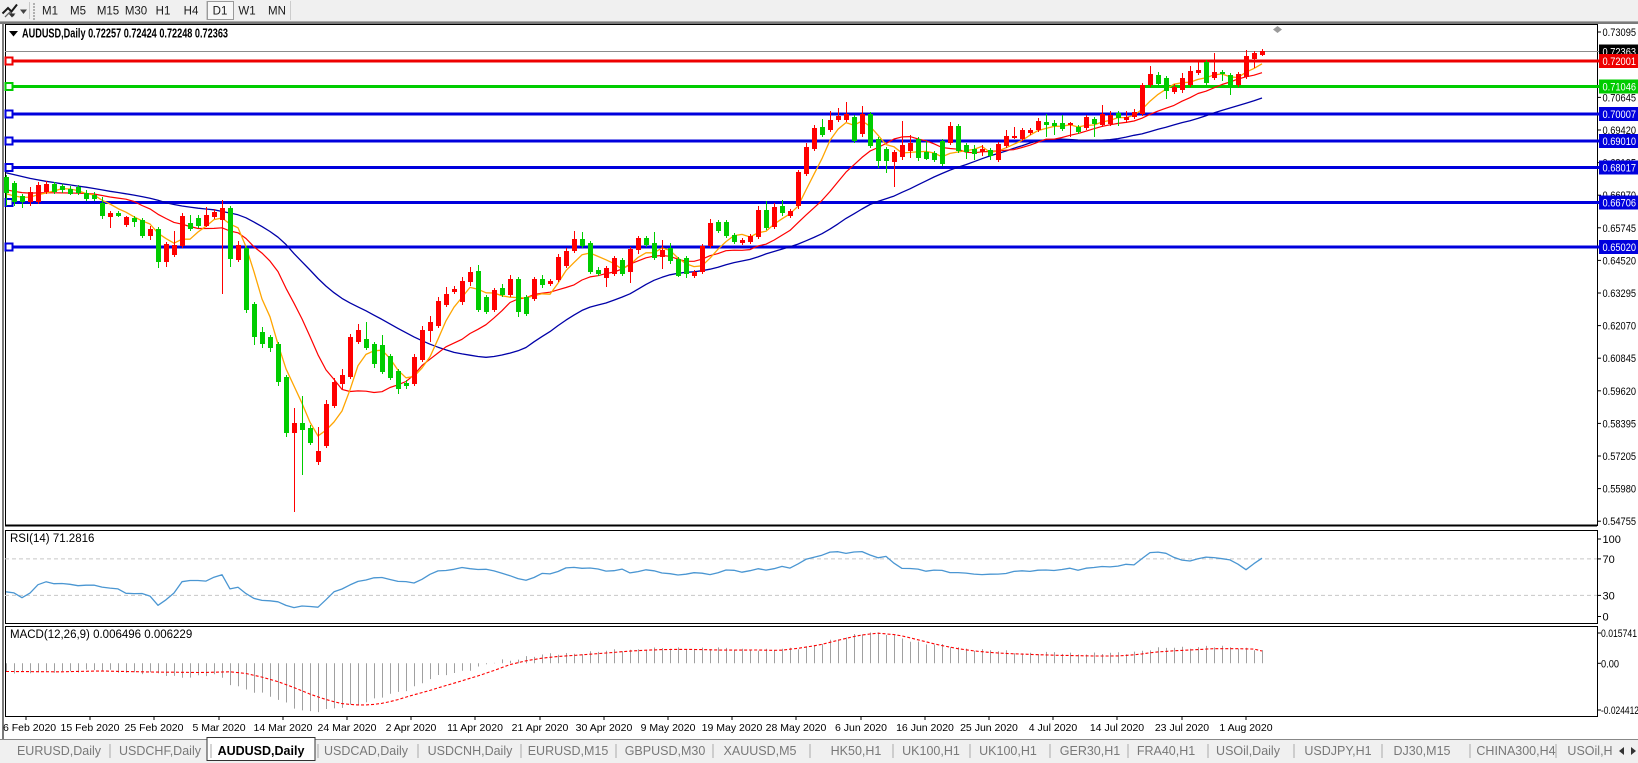 Image resolution: width=1638 pixels, height=763 pixels. Describe the element at coordinates (1620, 115) in the screenshot. I see `svg-text: 0.70007` at that location.